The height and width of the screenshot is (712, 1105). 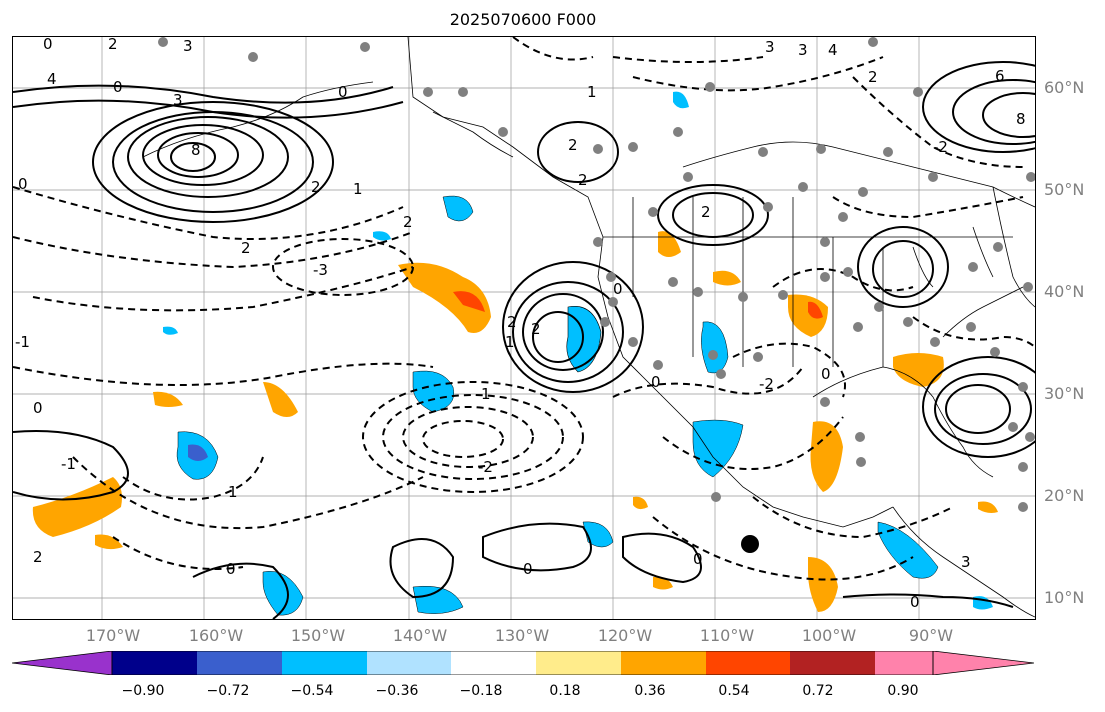 What do you see at coordinates (113, 635) in the screenshot?
I see `lon-label-170w: 170°W` at bounding box center [113, 635].